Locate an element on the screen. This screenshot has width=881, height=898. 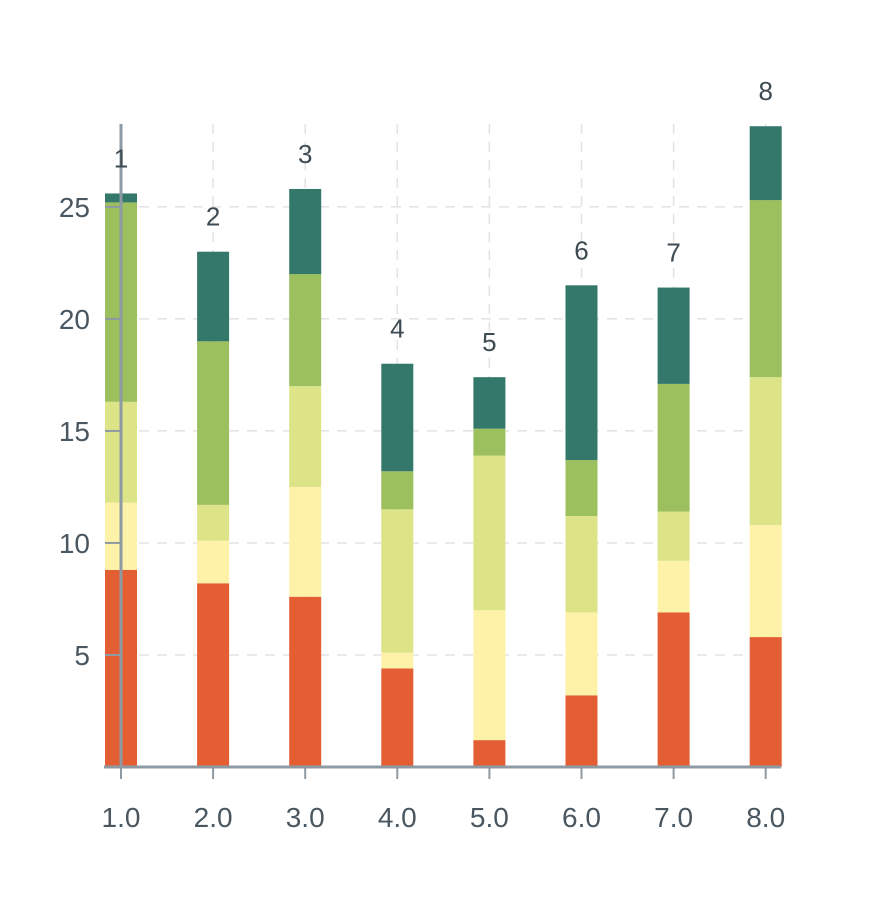
bar-label: 3 is located at coordinates (305, 154).